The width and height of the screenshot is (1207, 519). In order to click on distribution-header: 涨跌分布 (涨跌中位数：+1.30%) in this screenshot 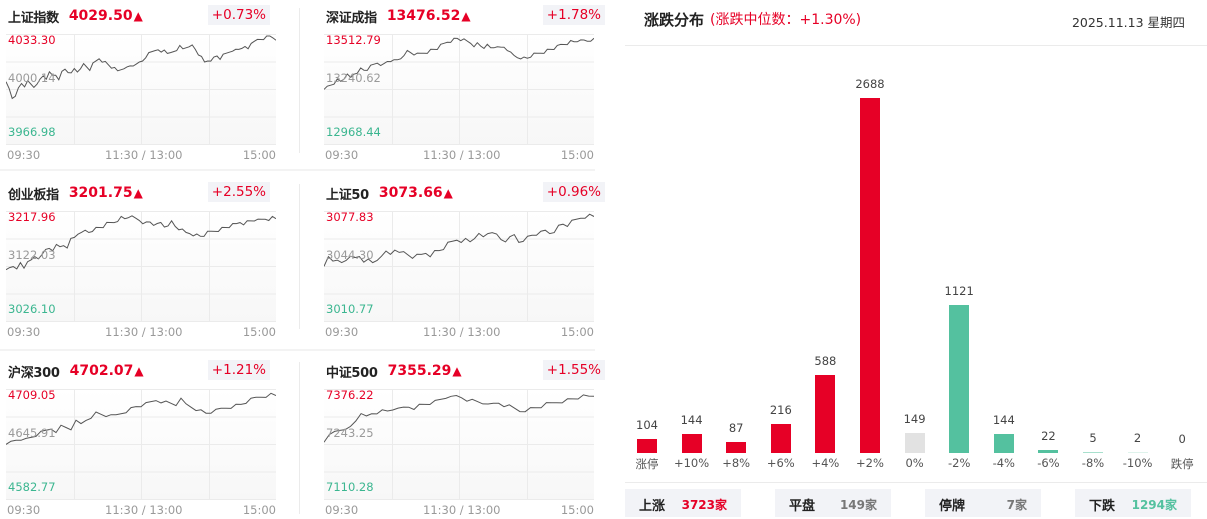, I will do `click(752, 19)`.